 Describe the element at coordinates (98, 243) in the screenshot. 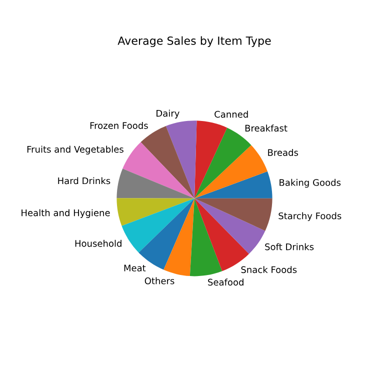

I see `slice-label: Household` at that location.